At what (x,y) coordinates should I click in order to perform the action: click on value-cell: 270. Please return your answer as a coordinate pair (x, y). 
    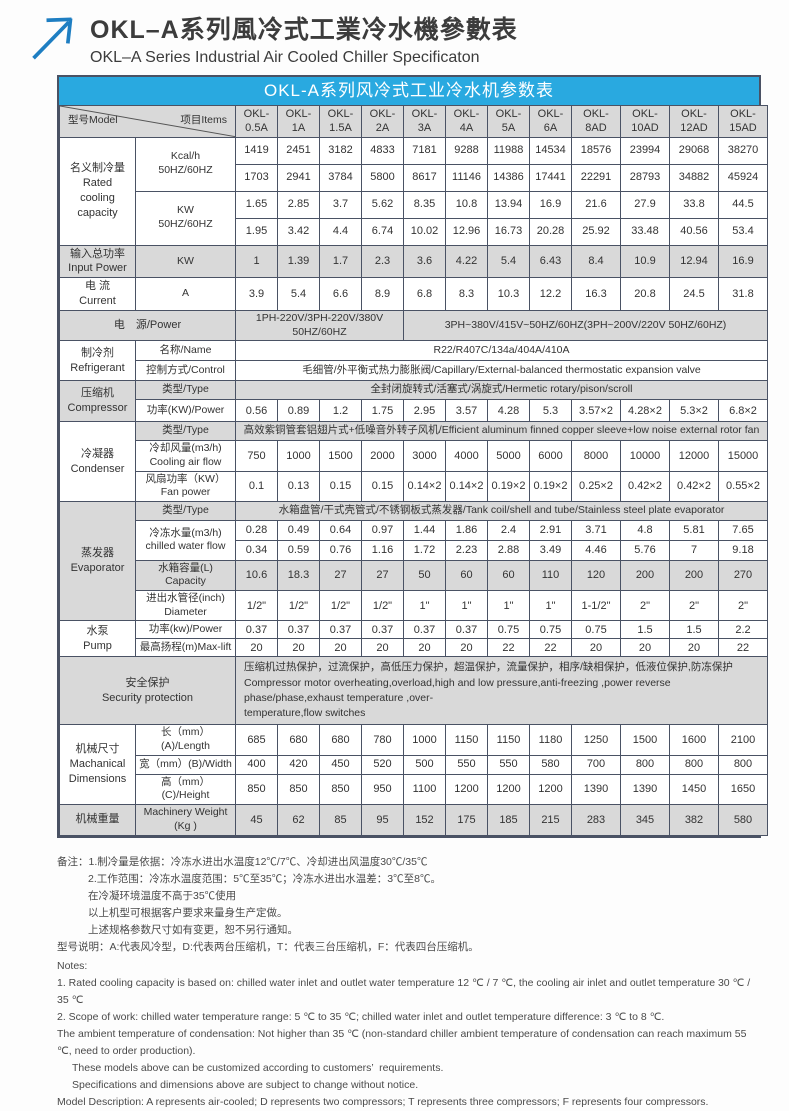
    Looking at the image, I should click on (743, 575).